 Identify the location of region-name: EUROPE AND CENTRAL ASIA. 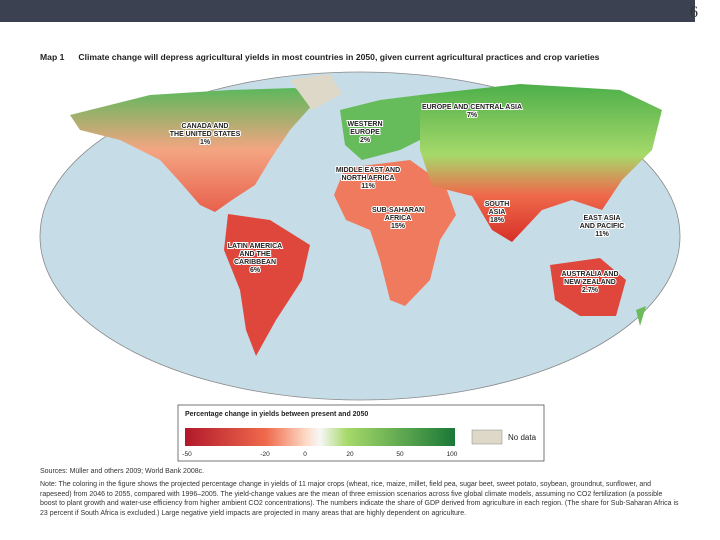
(472, 107).